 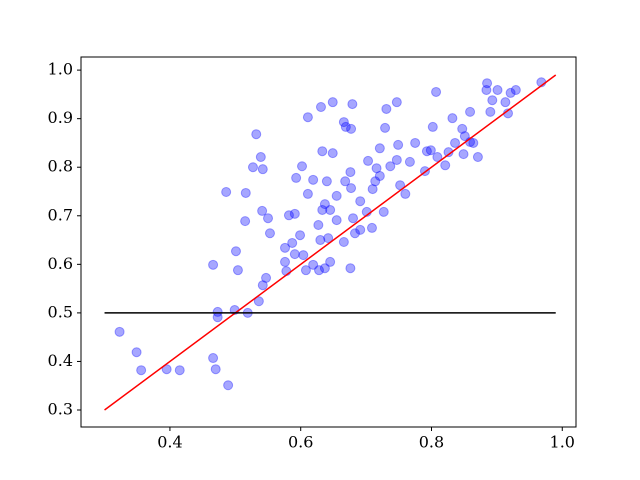 What do you see at coordinates (431, 442) in the screenshot?
I see `x-tick-label: 0.8` at bounding box center [431, 442].